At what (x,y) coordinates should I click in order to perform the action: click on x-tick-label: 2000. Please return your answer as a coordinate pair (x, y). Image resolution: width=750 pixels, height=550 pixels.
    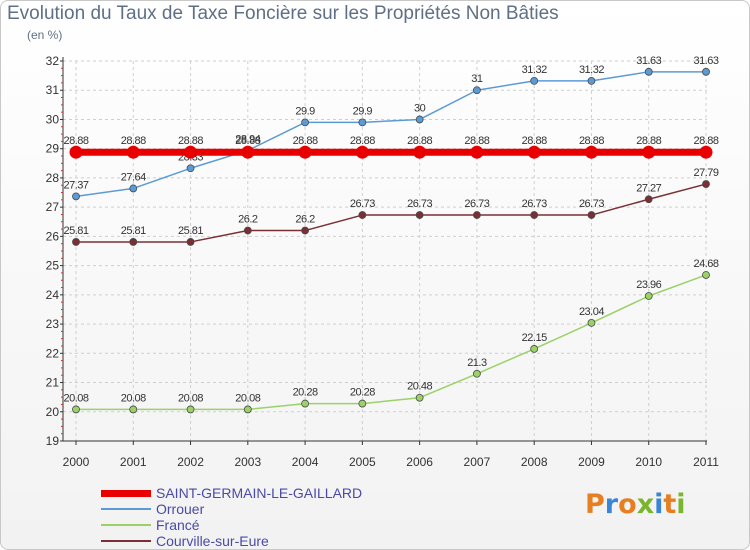
    Looking at the image, I should click on (76, 462).